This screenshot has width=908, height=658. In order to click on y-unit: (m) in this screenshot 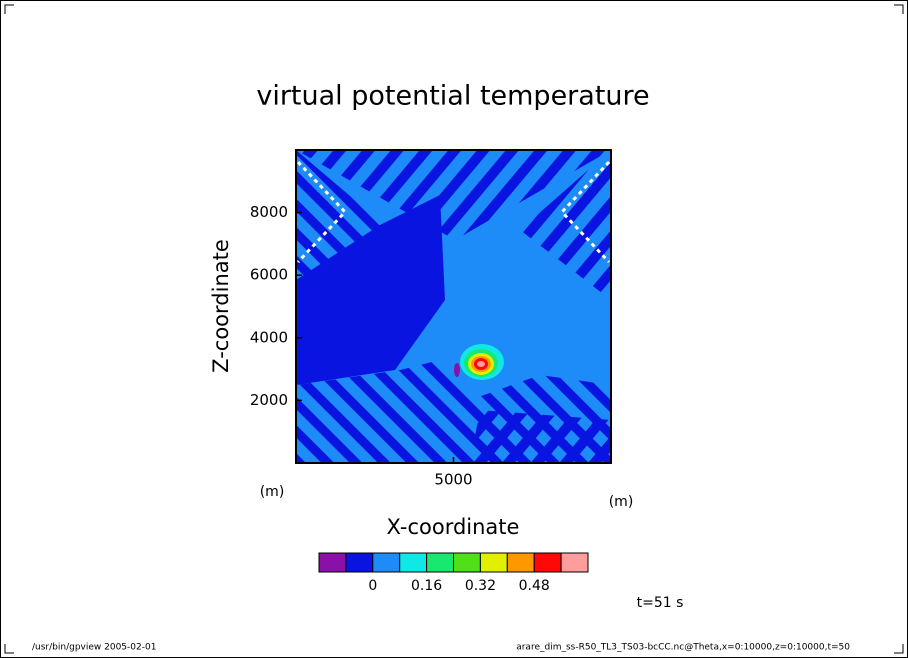, I will do `click(272, 492)`.